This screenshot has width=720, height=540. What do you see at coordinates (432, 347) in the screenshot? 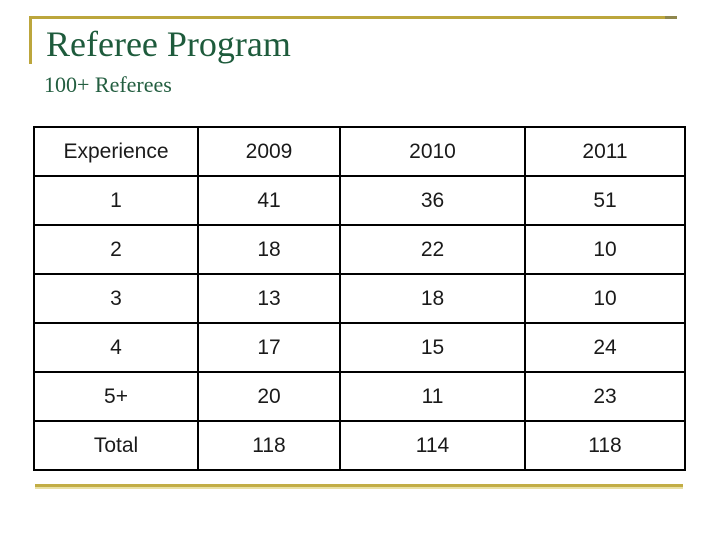
I see `table-cell: 15` at bounding box center [432, 347].